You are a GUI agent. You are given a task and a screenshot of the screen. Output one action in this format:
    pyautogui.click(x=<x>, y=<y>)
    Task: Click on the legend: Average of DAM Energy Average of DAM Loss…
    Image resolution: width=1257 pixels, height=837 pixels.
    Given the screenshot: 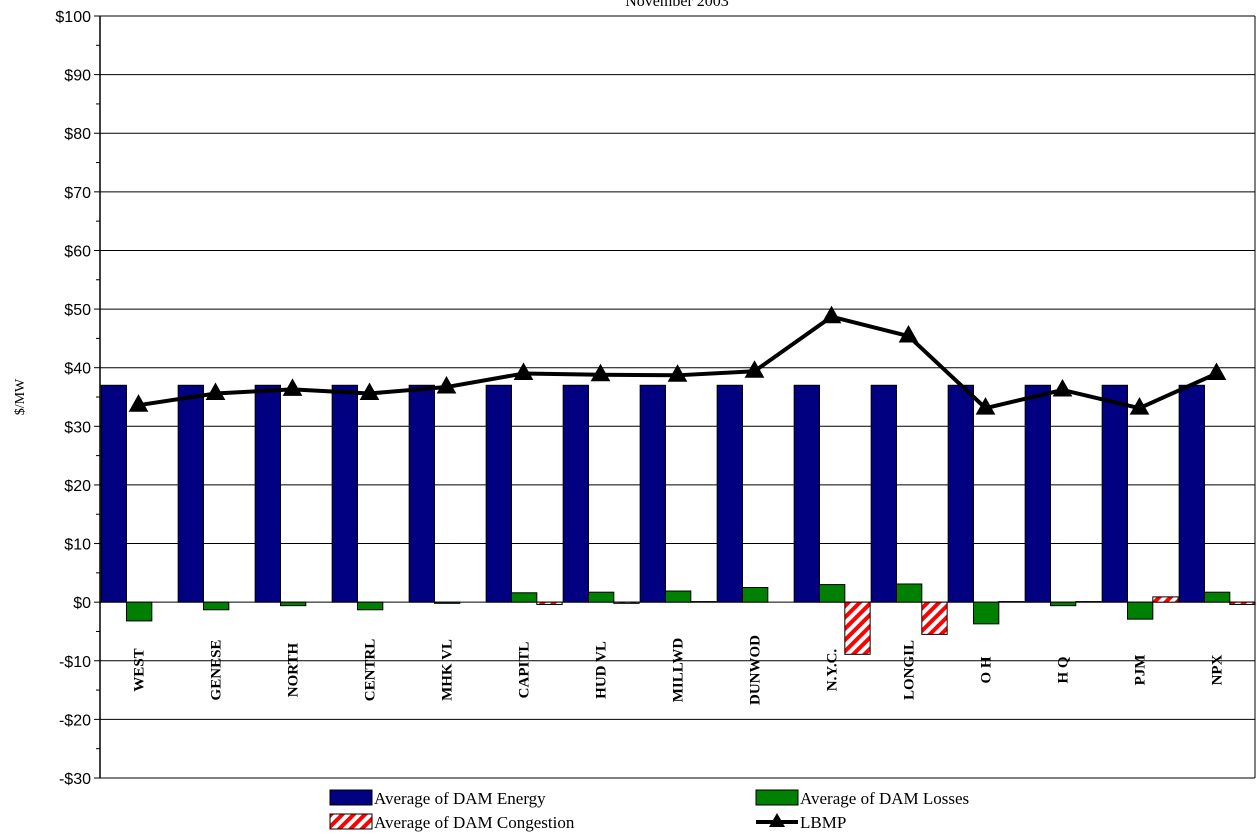 What is the action you would take?
    pyautogui.click(x=649, y=810)
    